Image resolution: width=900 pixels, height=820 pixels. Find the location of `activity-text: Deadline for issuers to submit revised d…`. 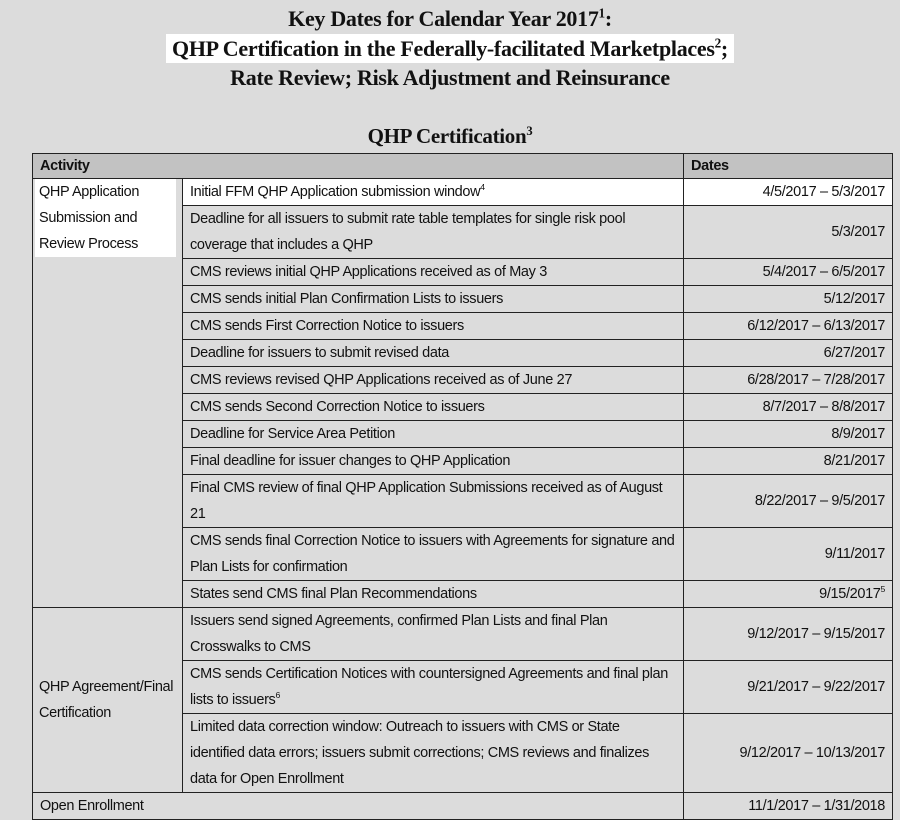

activity-text: Deadline for issuers to submit revised d… is located at coordinates (319, 353).